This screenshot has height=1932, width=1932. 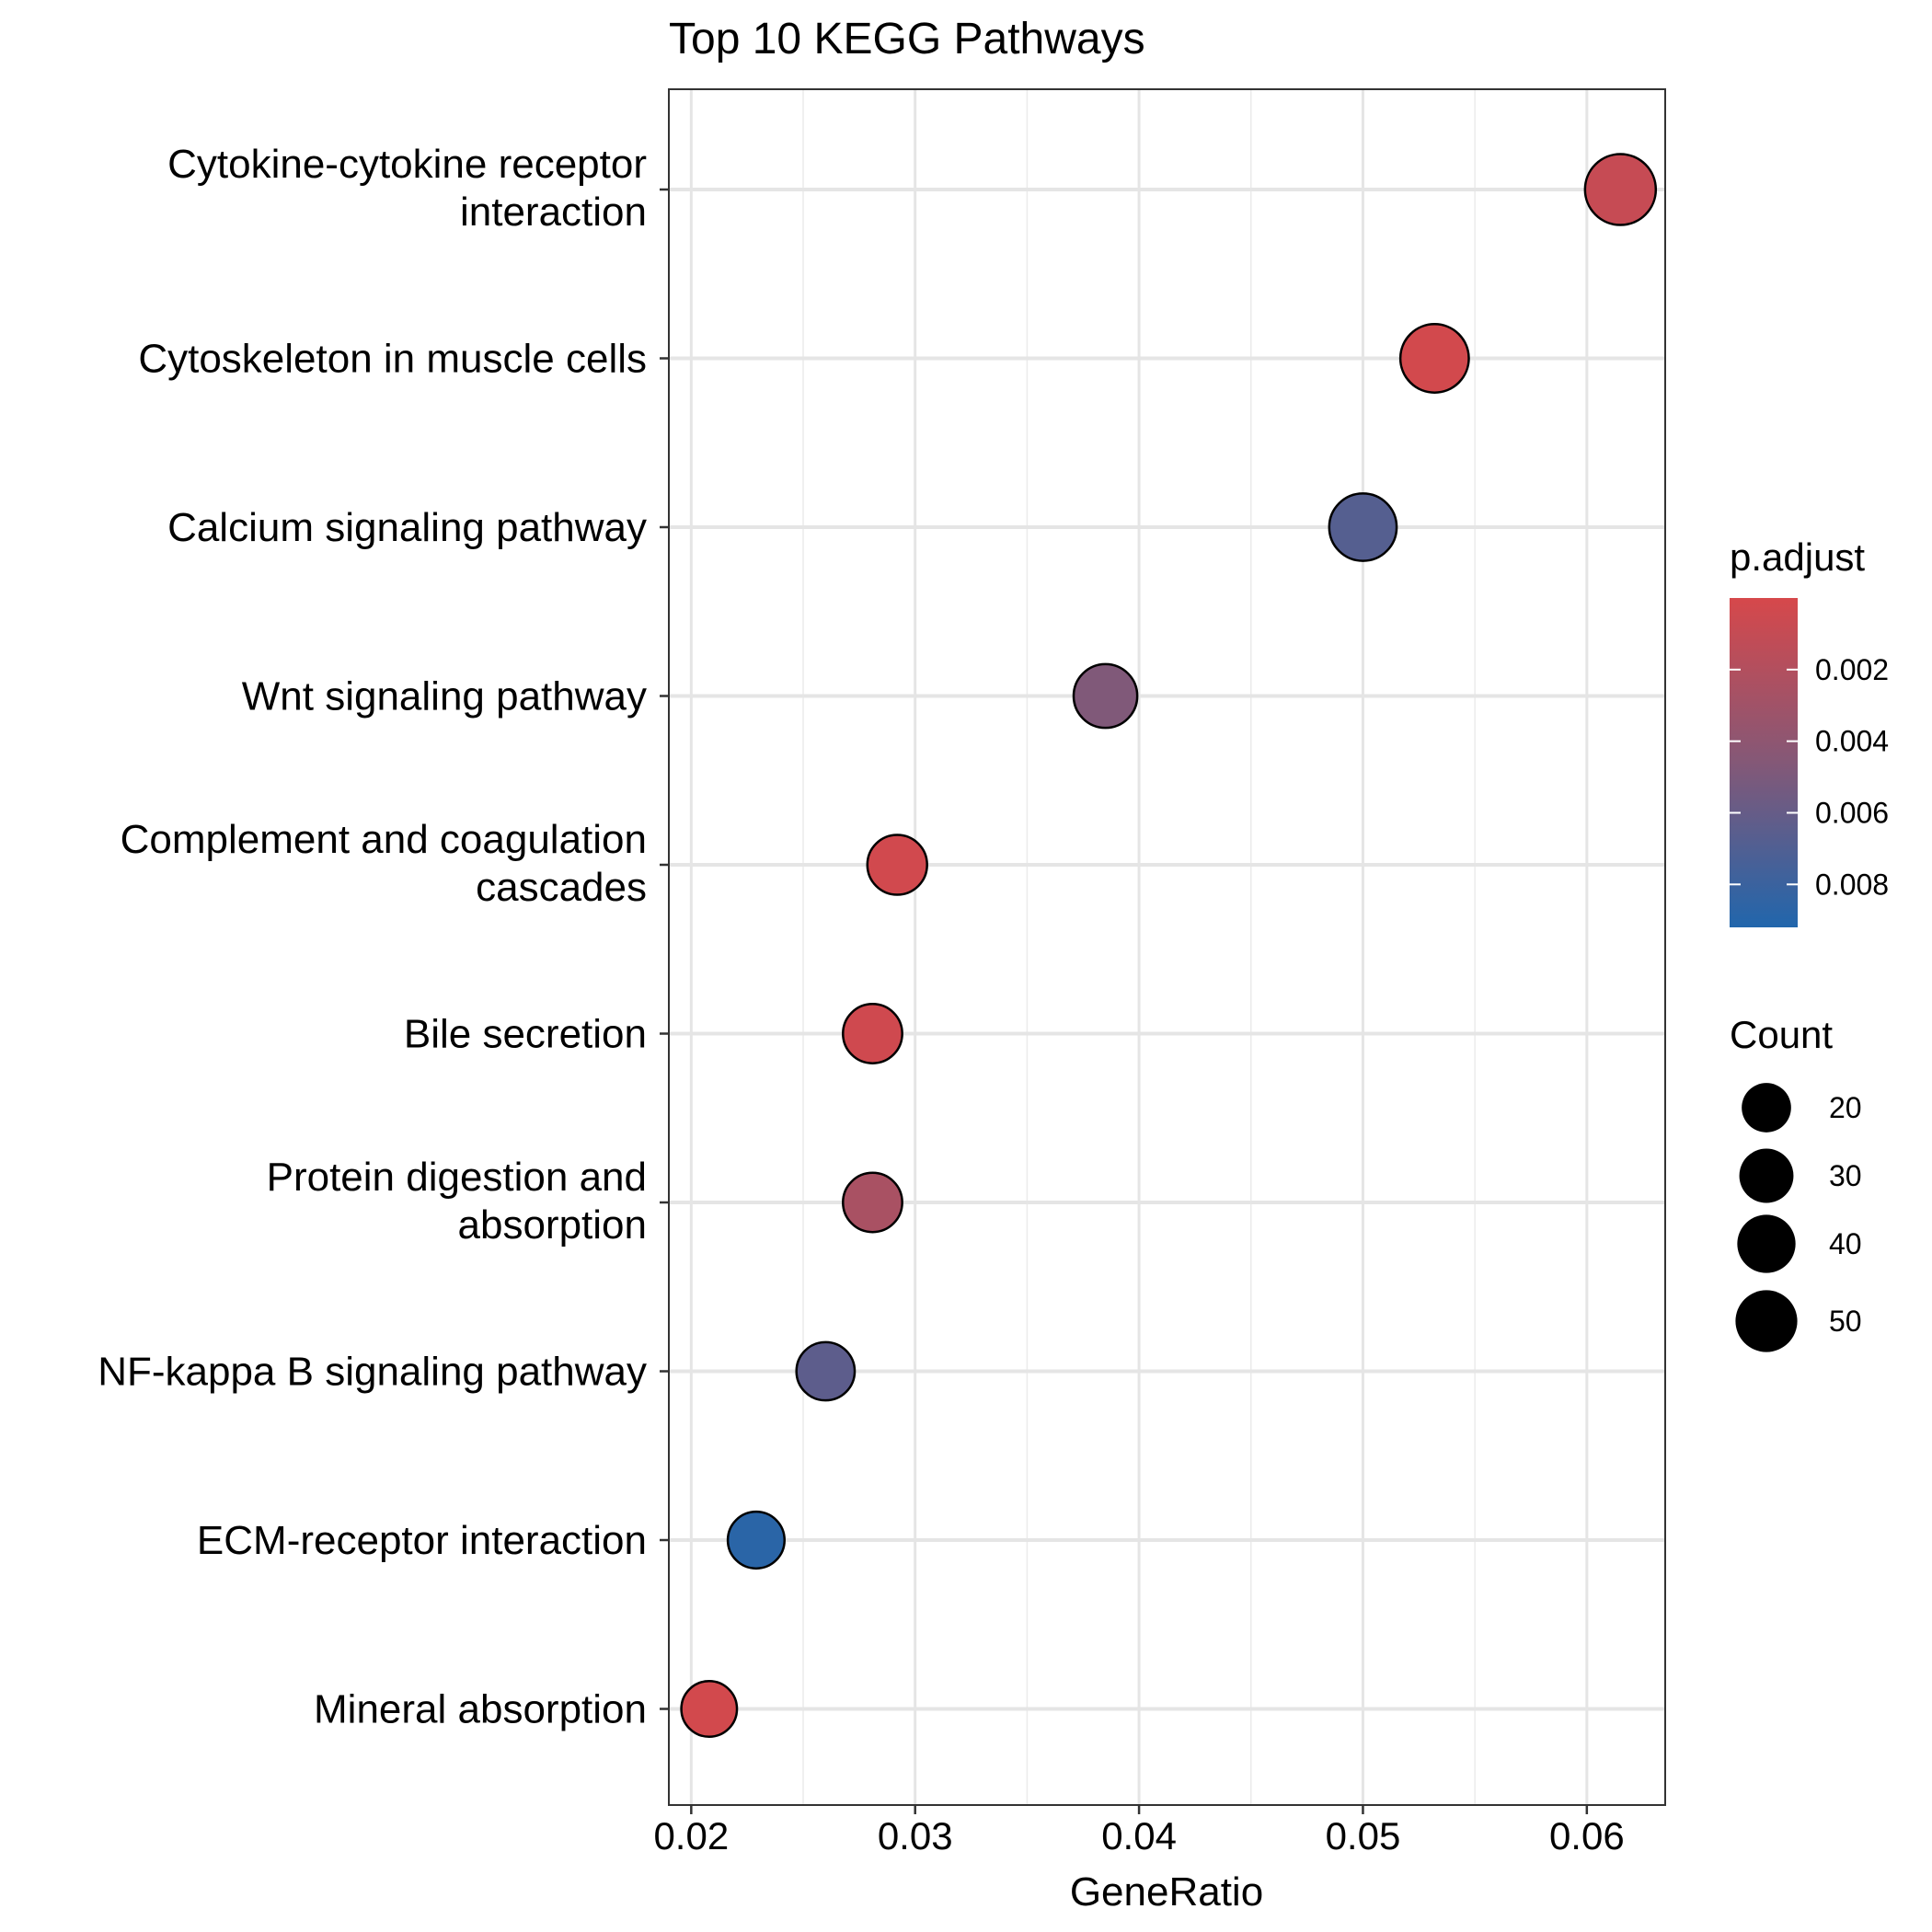 What do you see at coordinates (1166, 1892) in the screenshot?
I see `x-axis-title: GeneRatio` at bounding box center [1166, 1892].